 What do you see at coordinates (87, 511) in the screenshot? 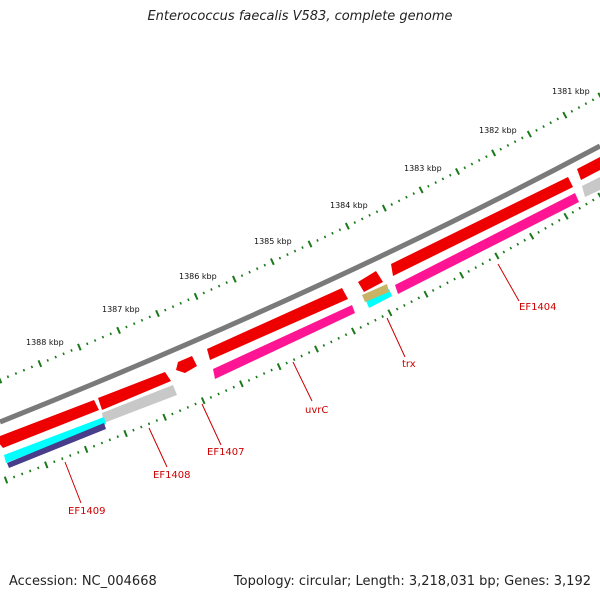
I see `gene-label: EF1409` at bounding box center [87, 511].